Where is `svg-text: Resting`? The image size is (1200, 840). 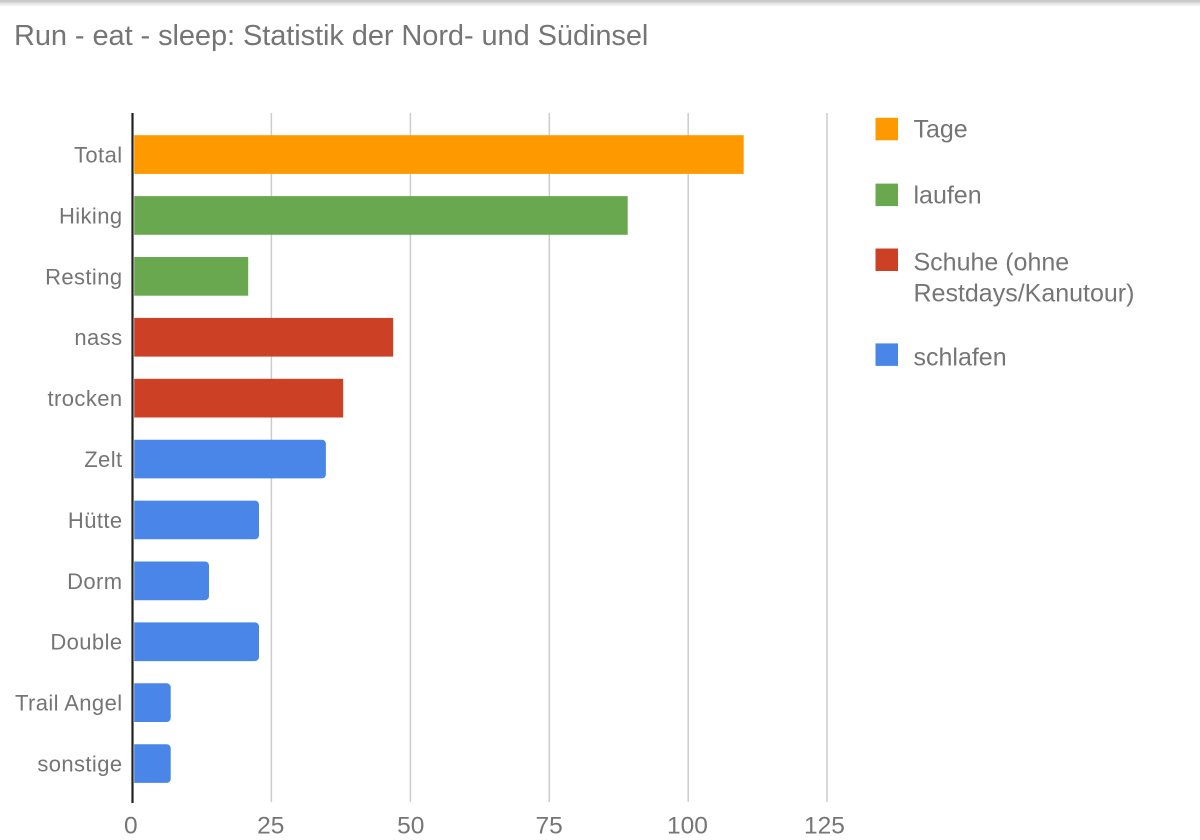
svg-text: Resting is located at coordinates (83, 276).